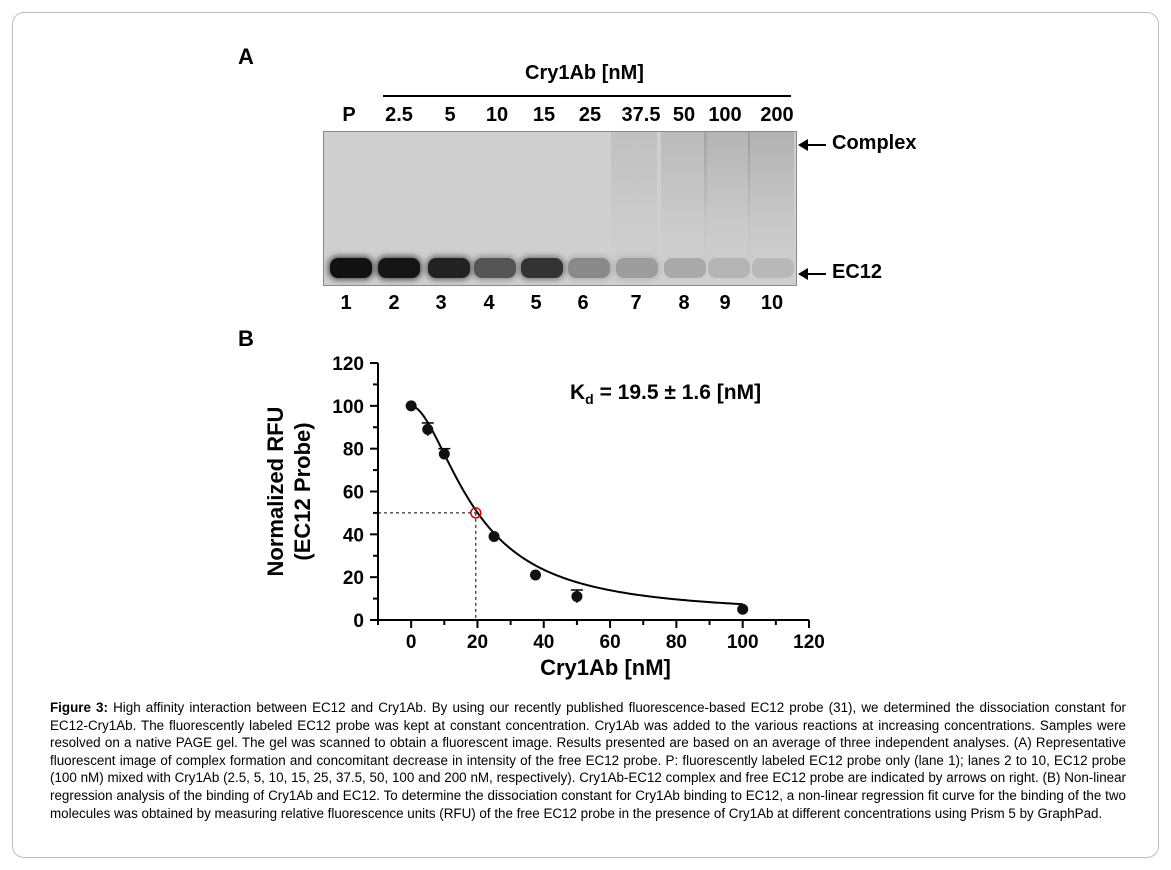 This screenshot has height=870, width=1171. What do you see at coordinates (725, 115) in the screenshot?
I see `lane-header: 100` at bounding box center [725, 115].